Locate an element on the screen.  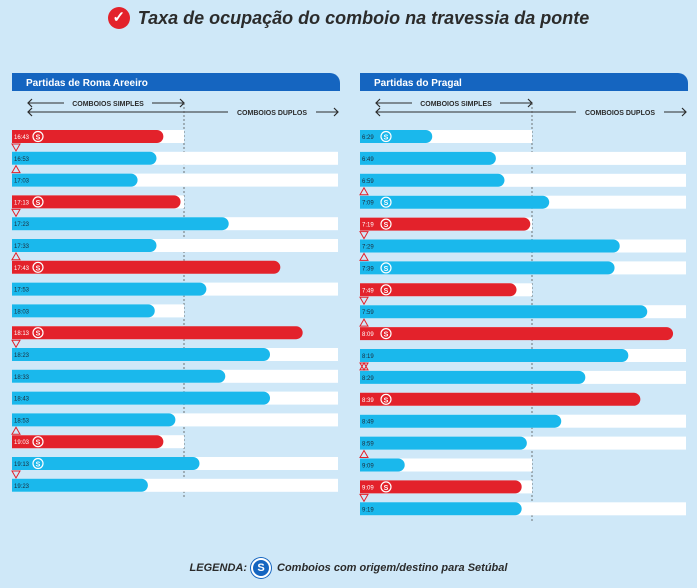
simple-label-bg is located at coordinates (456, 103).